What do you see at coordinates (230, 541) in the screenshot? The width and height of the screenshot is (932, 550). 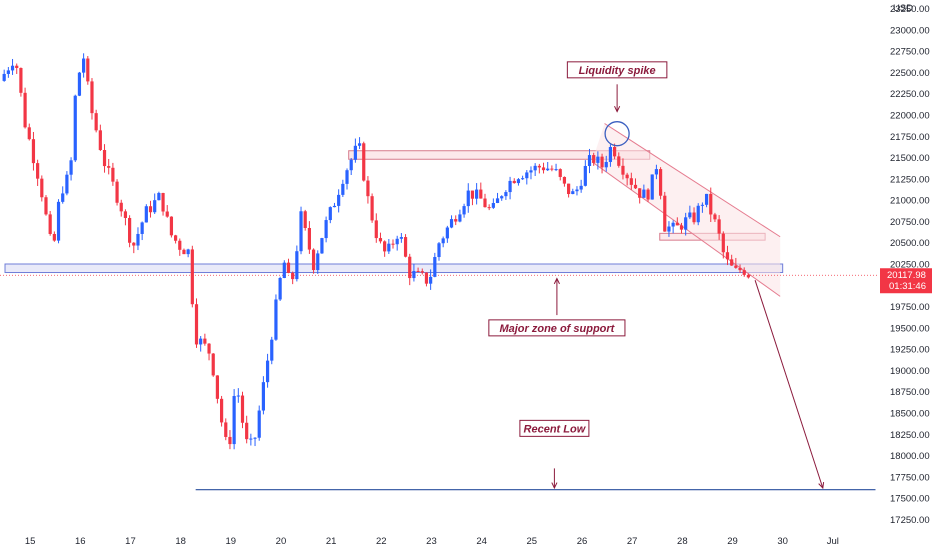 I see `x-tick-label: 19` at bounding box center [230, 541].